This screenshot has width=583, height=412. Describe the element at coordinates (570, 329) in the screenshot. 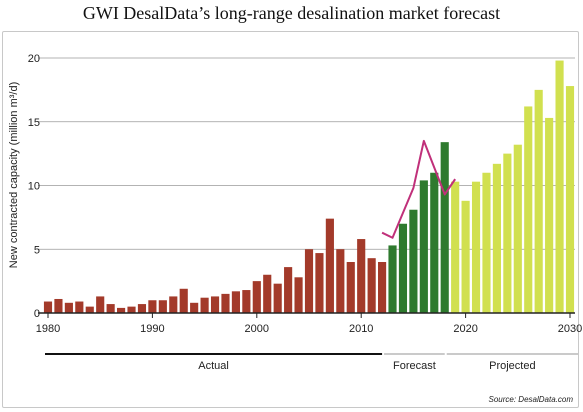

I see `x-tick-label: 2030` at that location.